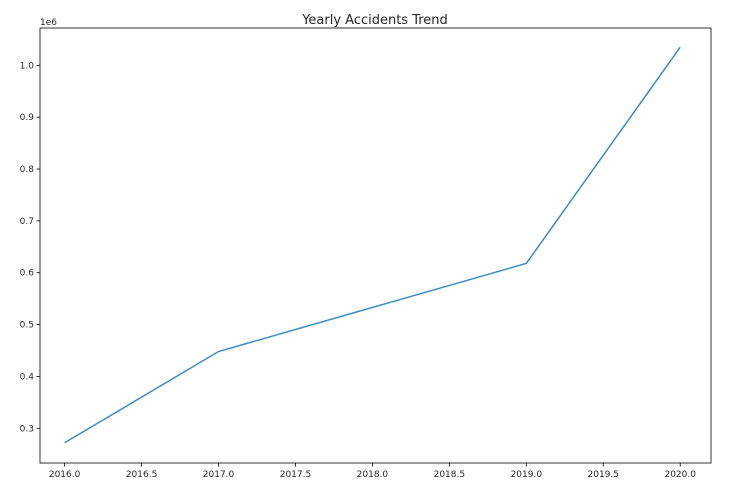 The image size is (750, 492). What do you see at coordinates (48, 23) in the screenshot?
I see `y-axis-offset-label: 1e6` at bounding box center [48, 23].